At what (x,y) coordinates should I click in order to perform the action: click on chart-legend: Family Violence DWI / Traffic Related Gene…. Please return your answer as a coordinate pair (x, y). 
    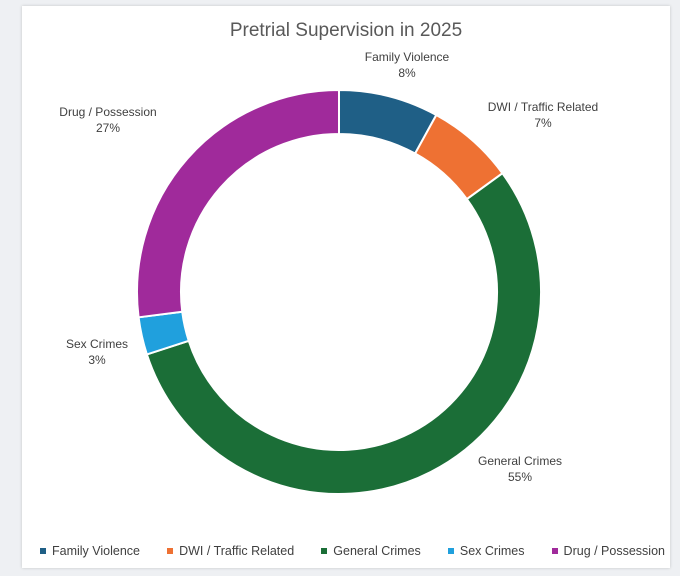
    Looking at the image, I should click on (352, 551).